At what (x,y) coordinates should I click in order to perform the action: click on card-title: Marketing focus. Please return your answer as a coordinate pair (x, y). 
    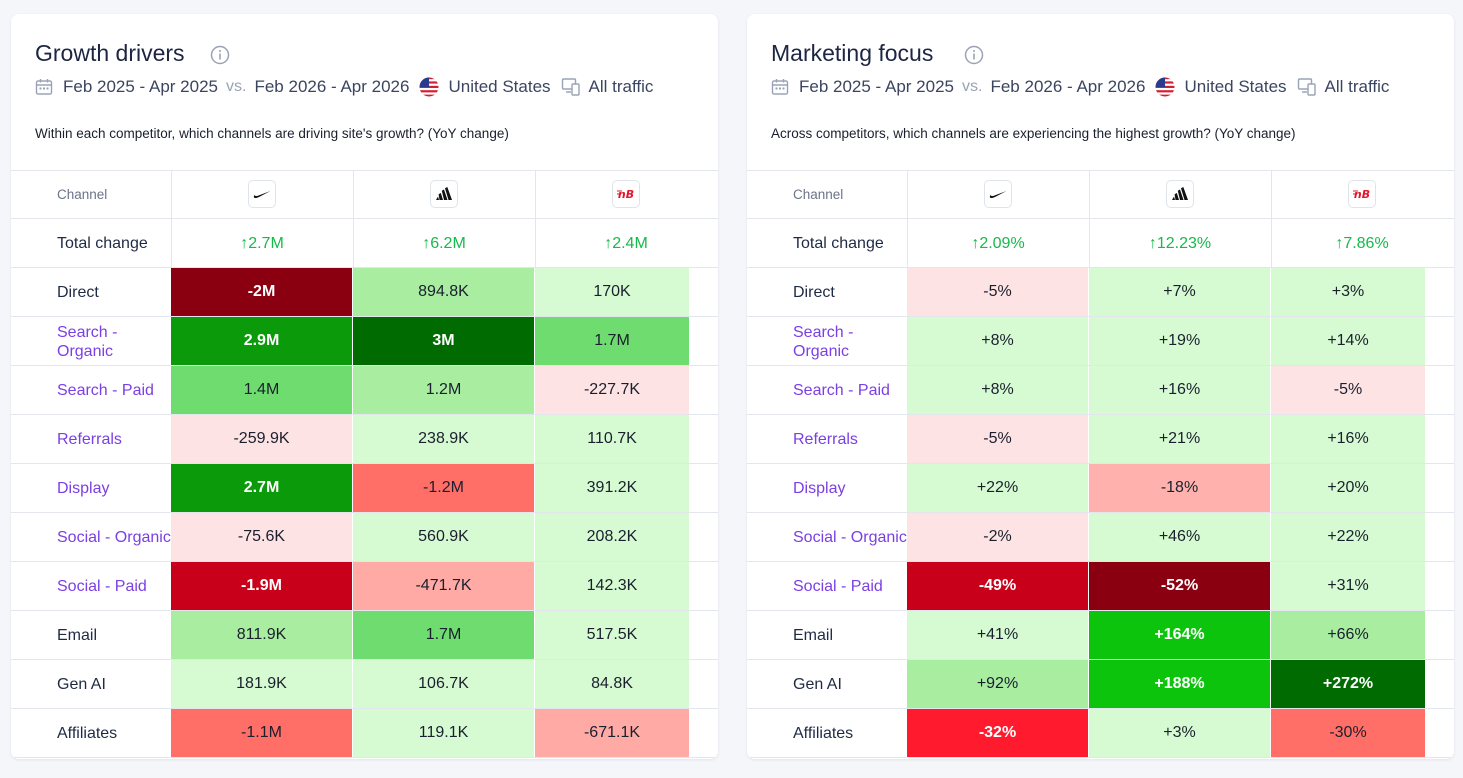
    Looking at the image, I should click on (852, 53).